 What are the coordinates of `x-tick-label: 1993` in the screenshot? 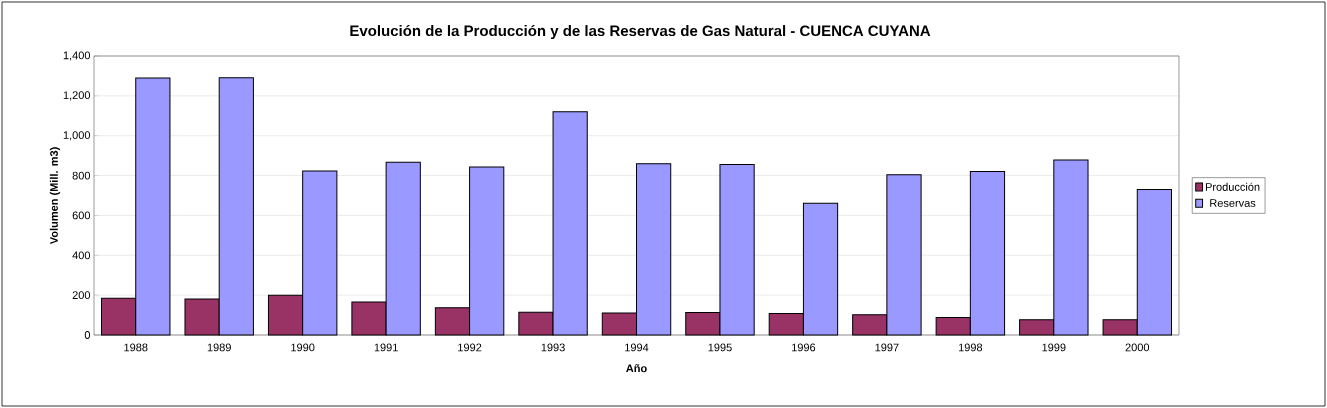 It's located at (553, 347).